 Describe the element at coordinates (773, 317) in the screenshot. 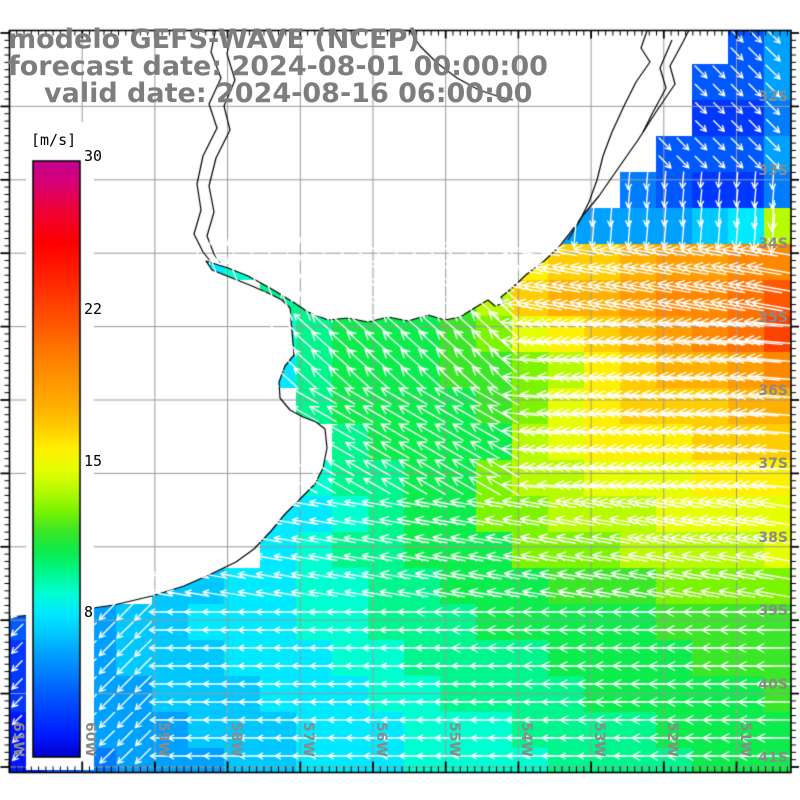

I see `lat-label: 35S` at that location.